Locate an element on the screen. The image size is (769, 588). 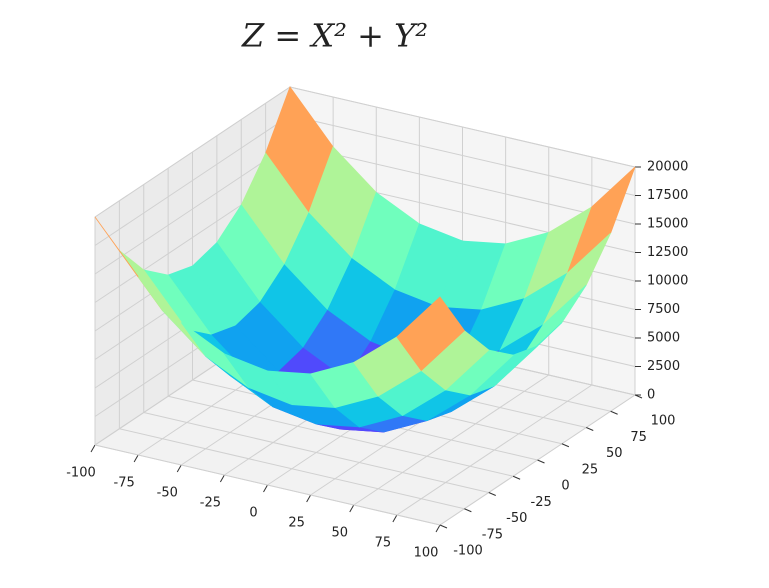
y-tick-label: 50 is located at coordinates (614, 453).